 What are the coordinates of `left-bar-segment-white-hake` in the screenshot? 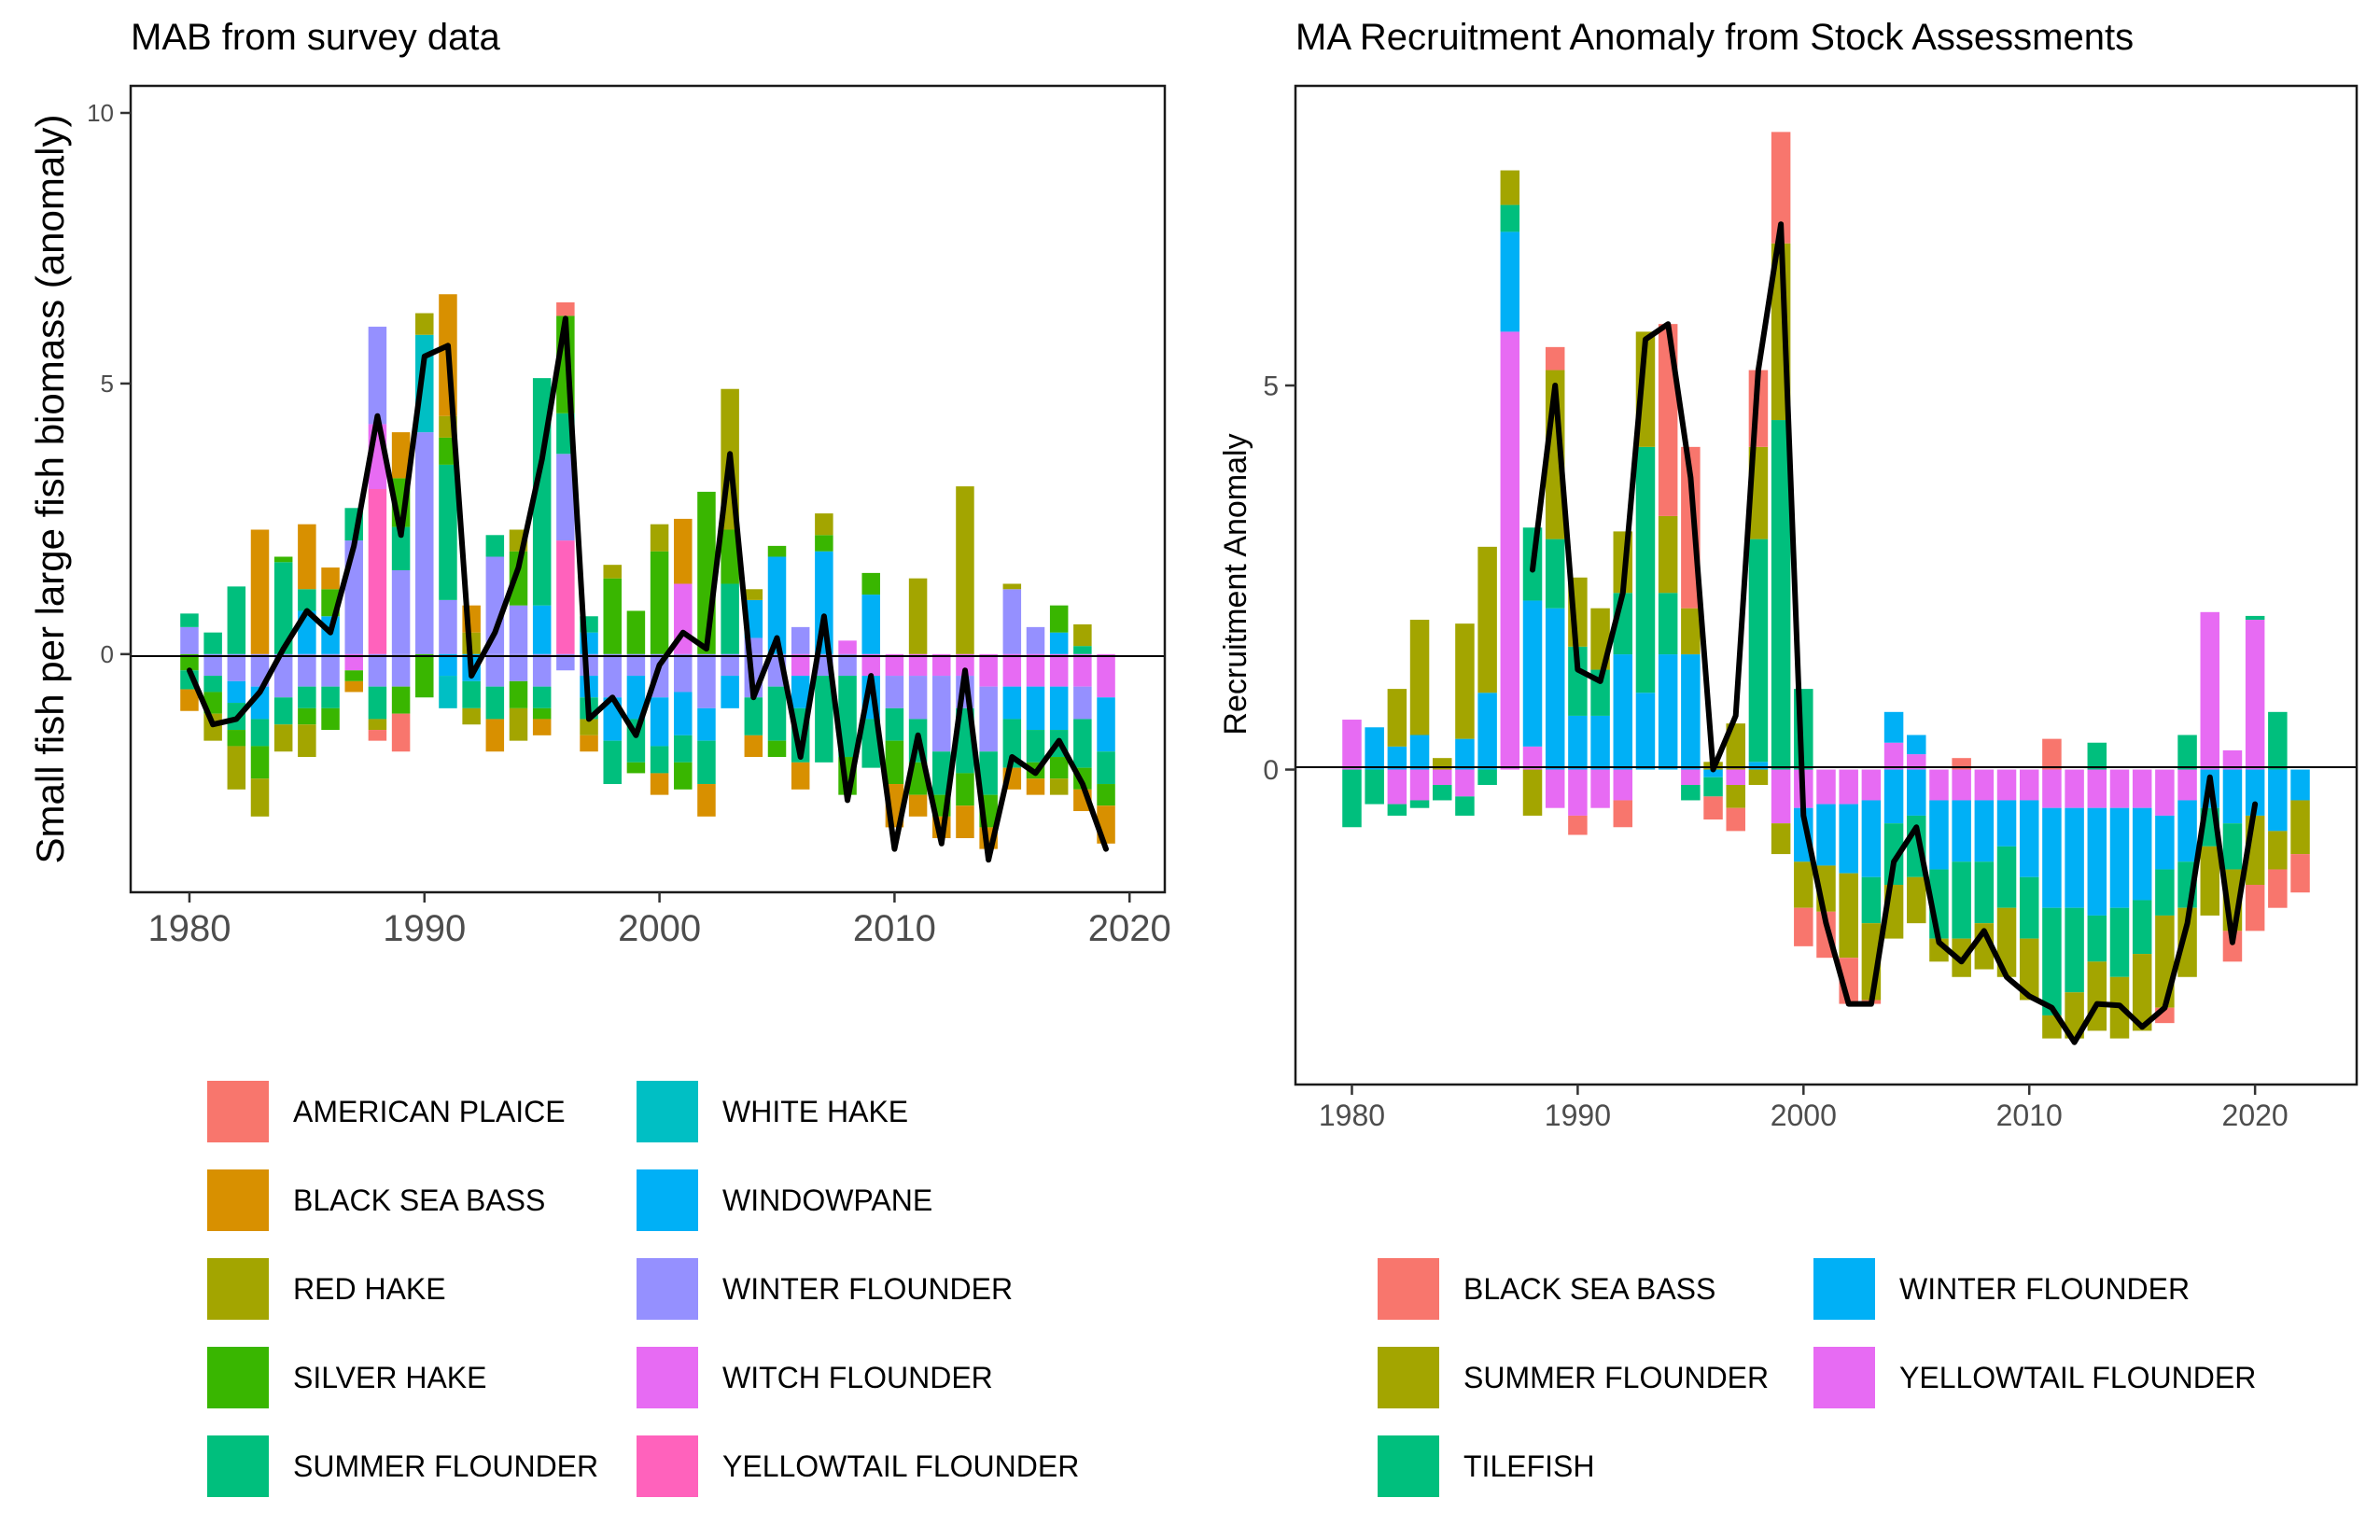 It's located at (448, 692).